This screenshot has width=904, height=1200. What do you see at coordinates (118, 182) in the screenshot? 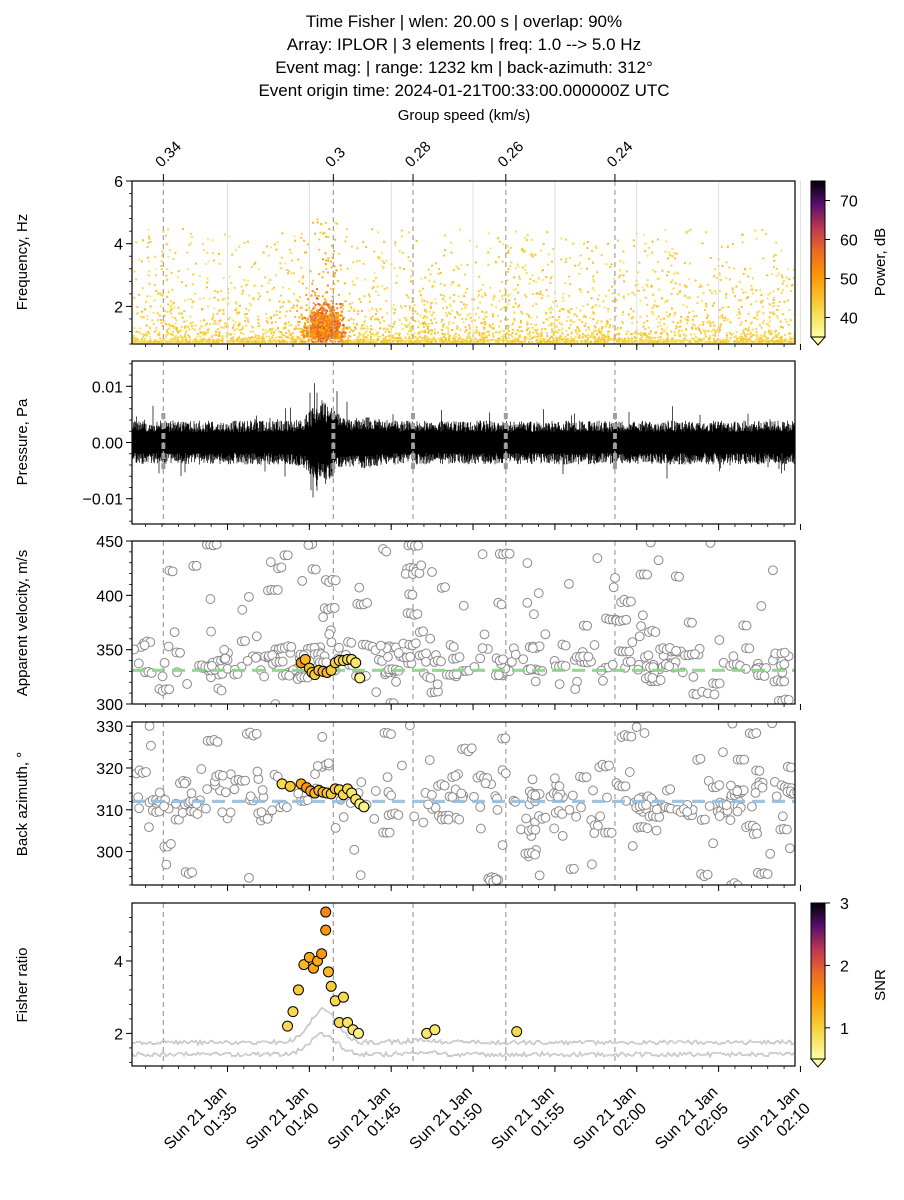
I see `spectrogram-ytick-label-2: 6` at bounding box center [118, 182].